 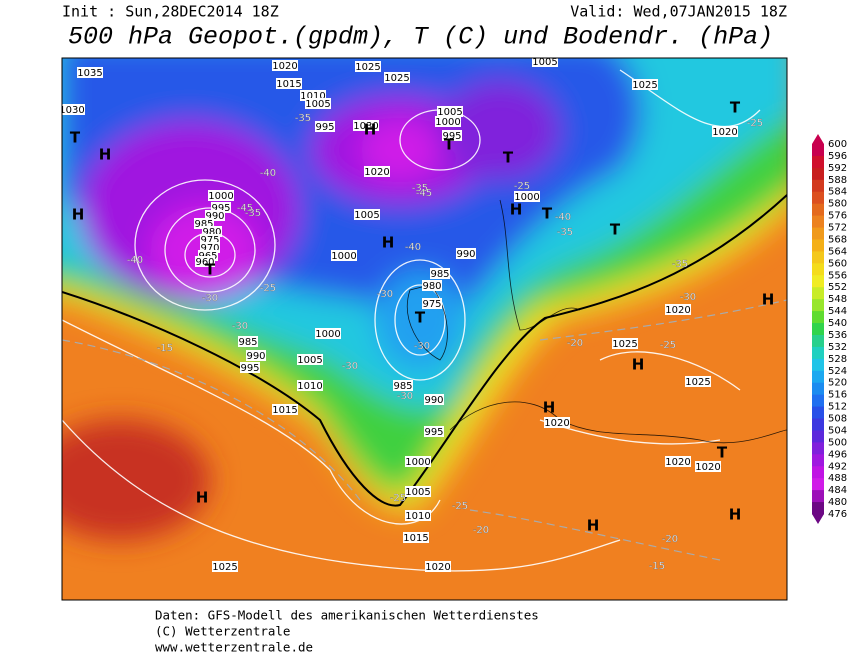 What do you see at coordinates (540, 265) in the screenshot?
I see `coastline` at bounding box center [540, 265].